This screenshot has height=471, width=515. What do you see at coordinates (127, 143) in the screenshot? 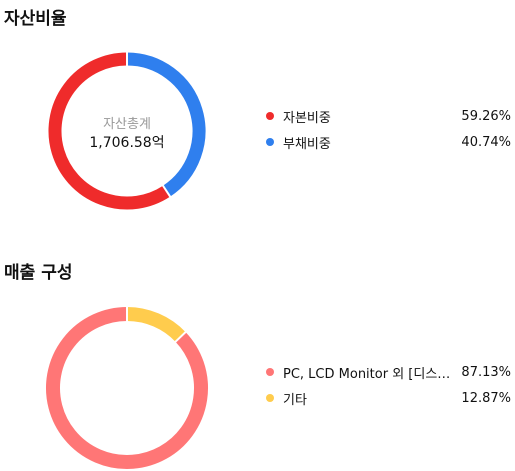
I see `donut-center-value: 1,706.58억` at bounding box center [127, 143].